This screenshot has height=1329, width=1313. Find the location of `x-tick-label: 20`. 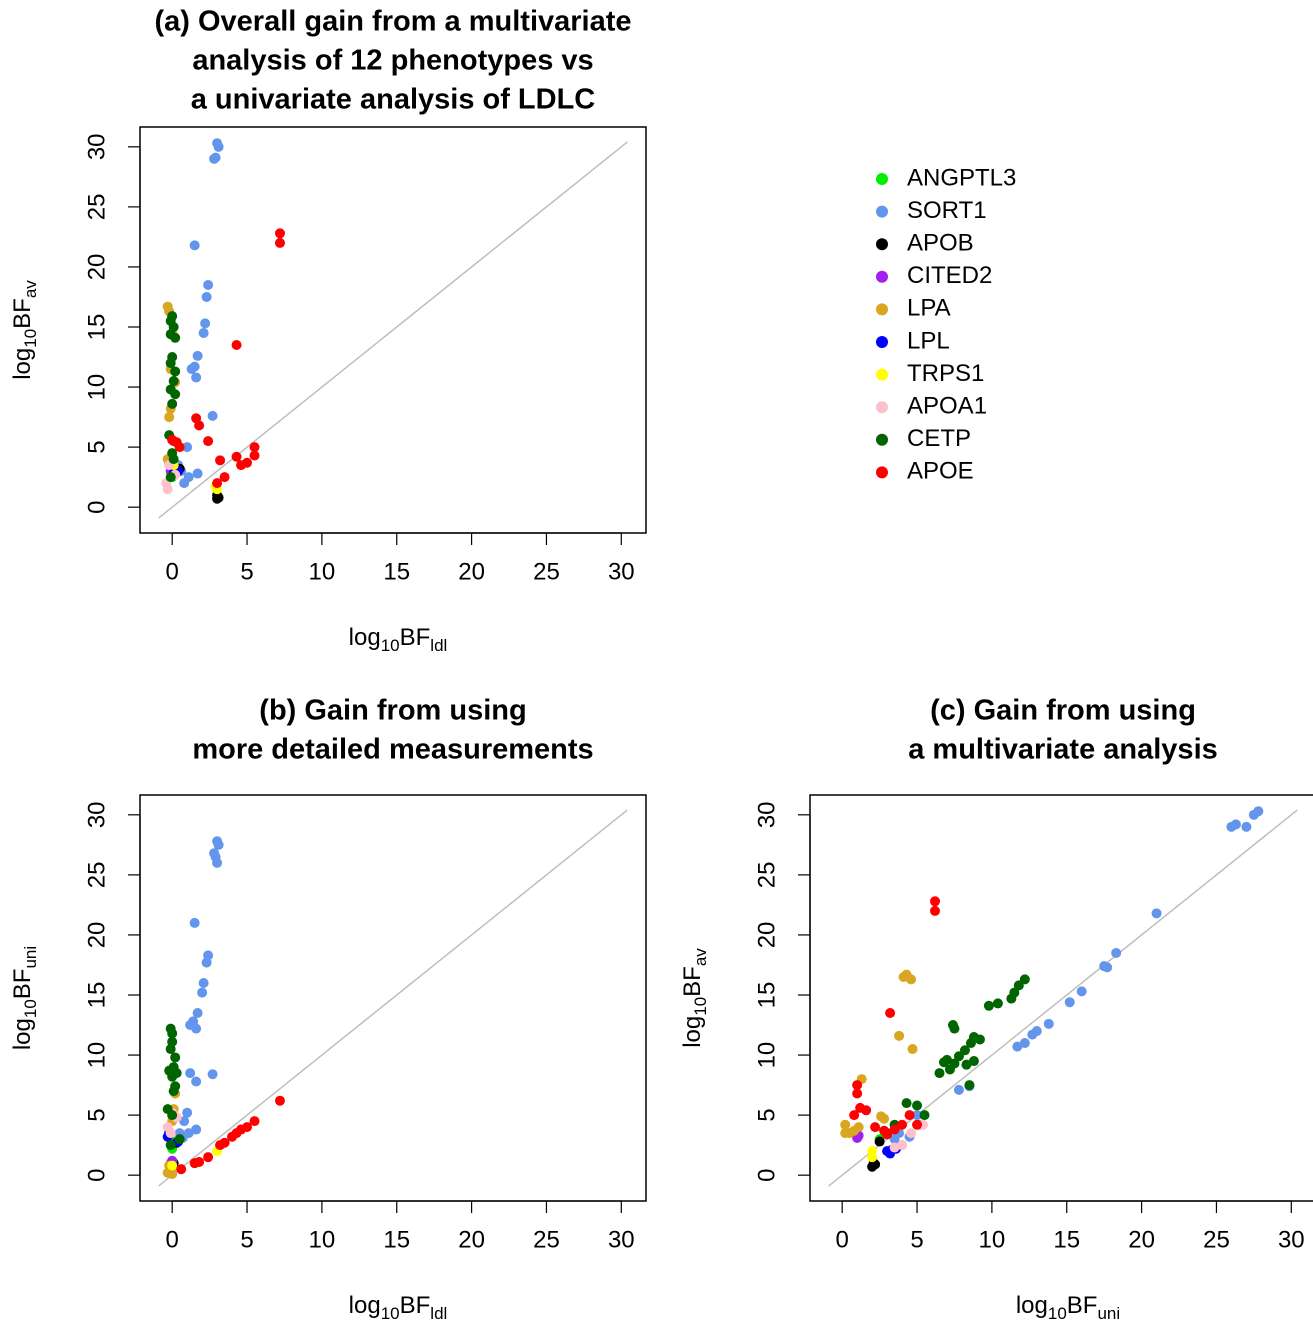

x-tick-label: 20 is located at coordinates (1141, 1239).